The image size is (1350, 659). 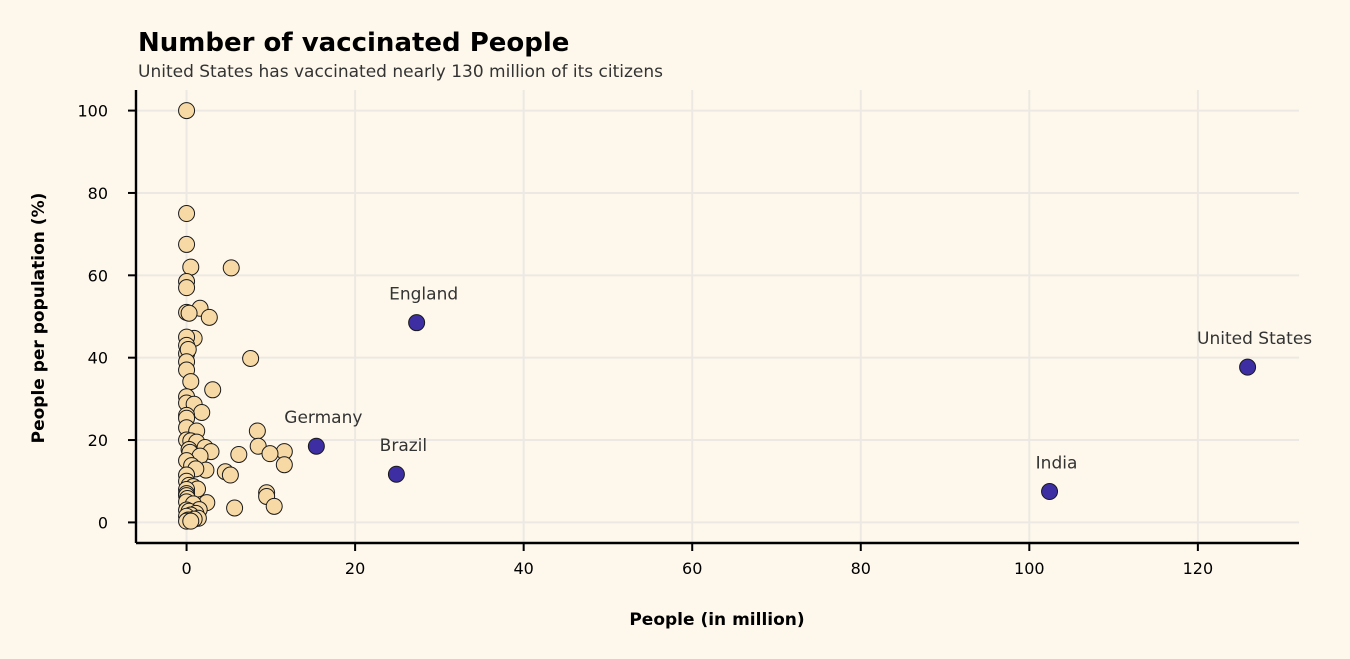 What do you see at coordinates (423, 295) in the screenshot?
I see `country-annotation: England` at bounding box center [423, 295].